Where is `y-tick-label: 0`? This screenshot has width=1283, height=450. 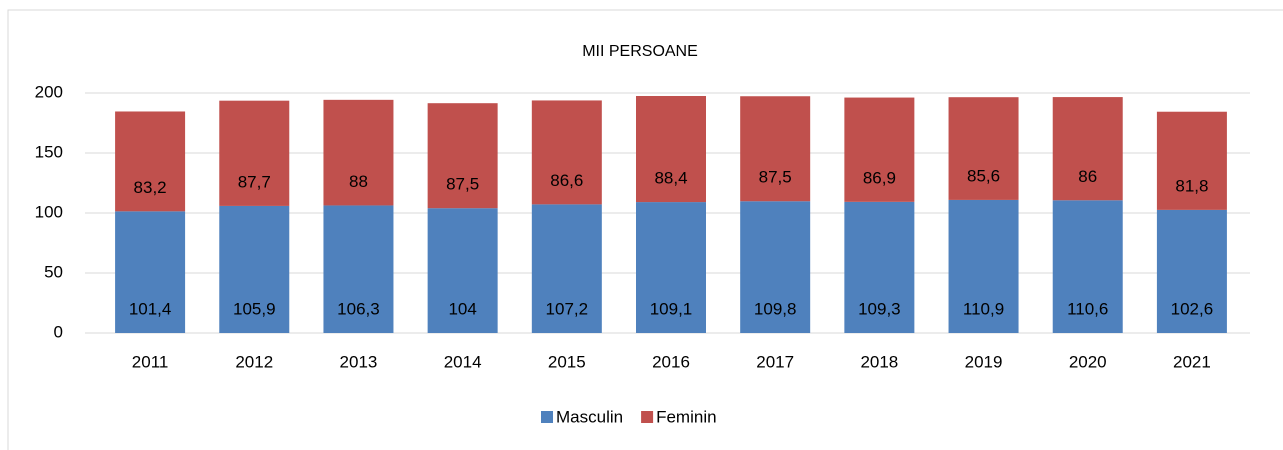 y-tick-label: 0 is located at coordinates (58, 331).